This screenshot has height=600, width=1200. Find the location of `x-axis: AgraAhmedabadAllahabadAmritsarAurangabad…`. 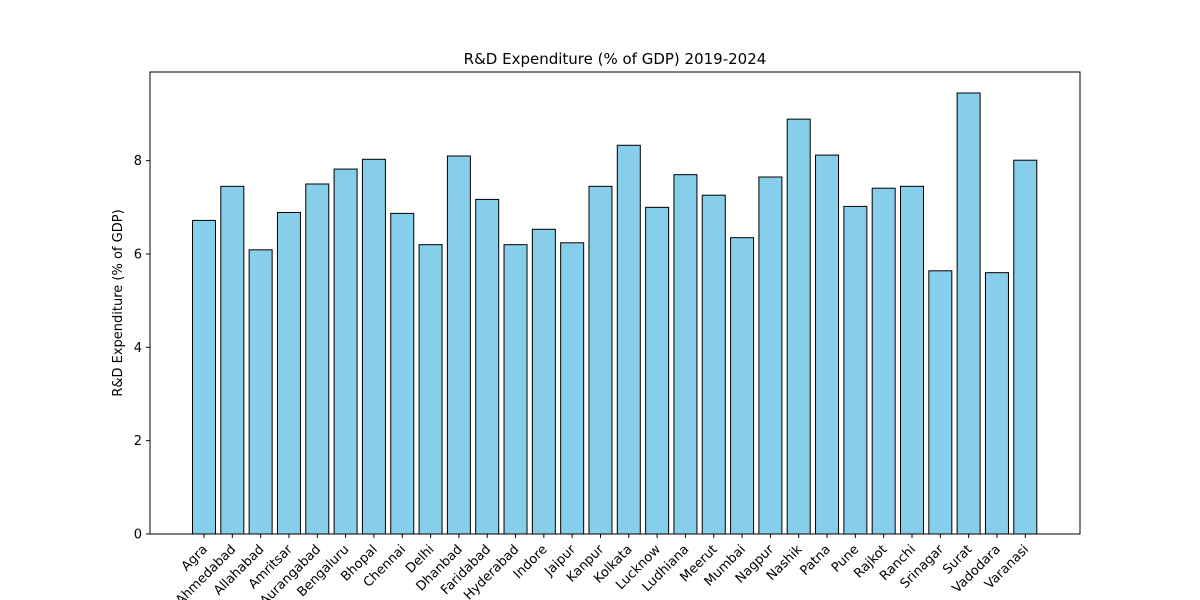

x-axis: AgraAhmedabadAllahabadAmritsarAurangabad… is located at coordinates (602, 567).